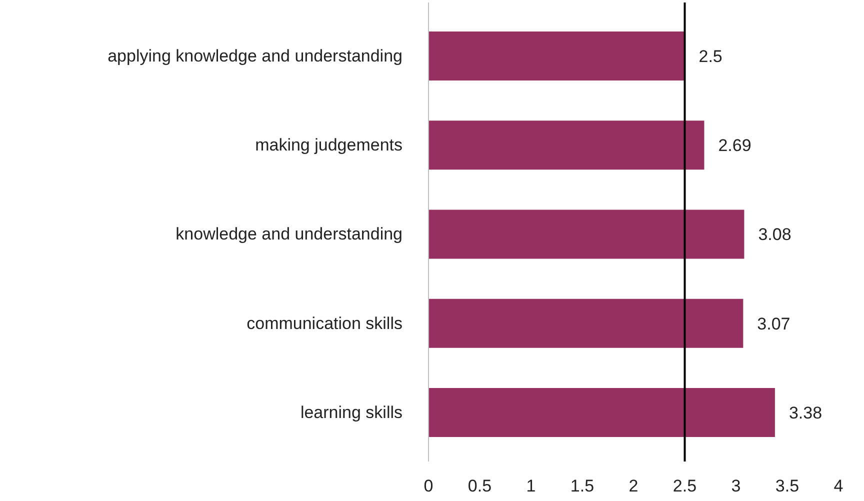  I want to click on data-label: 3.08, so click(775, 234).